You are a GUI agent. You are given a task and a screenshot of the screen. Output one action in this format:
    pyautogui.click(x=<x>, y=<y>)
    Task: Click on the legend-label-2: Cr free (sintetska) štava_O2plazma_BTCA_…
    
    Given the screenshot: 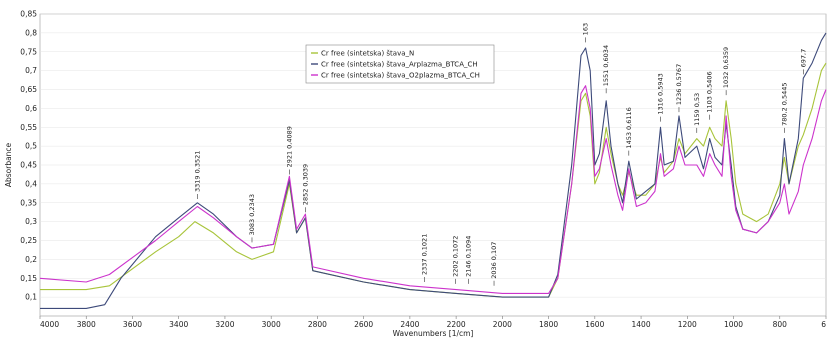 What is the action you would take?
    pyautogui.click(x=400, y=76)
    